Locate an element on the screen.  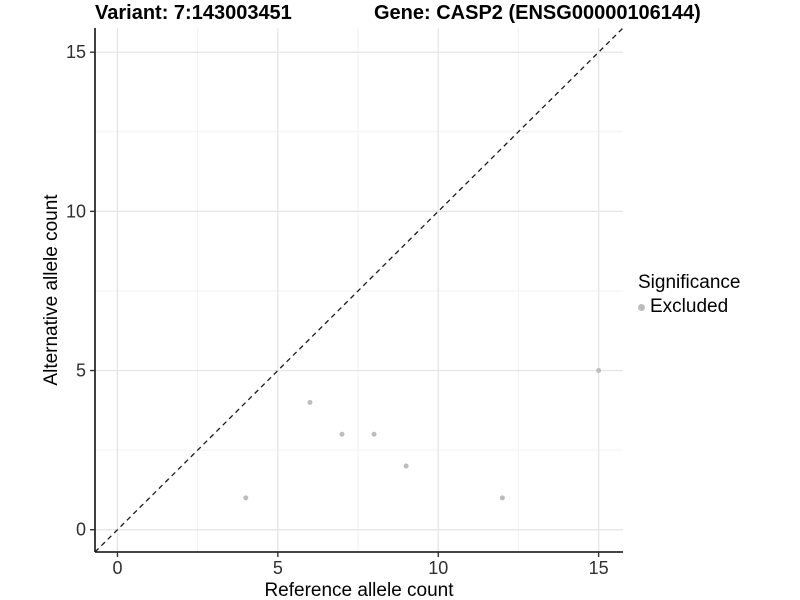
y-axis-title: Alternative allele count is located at coordinates (51, 290).